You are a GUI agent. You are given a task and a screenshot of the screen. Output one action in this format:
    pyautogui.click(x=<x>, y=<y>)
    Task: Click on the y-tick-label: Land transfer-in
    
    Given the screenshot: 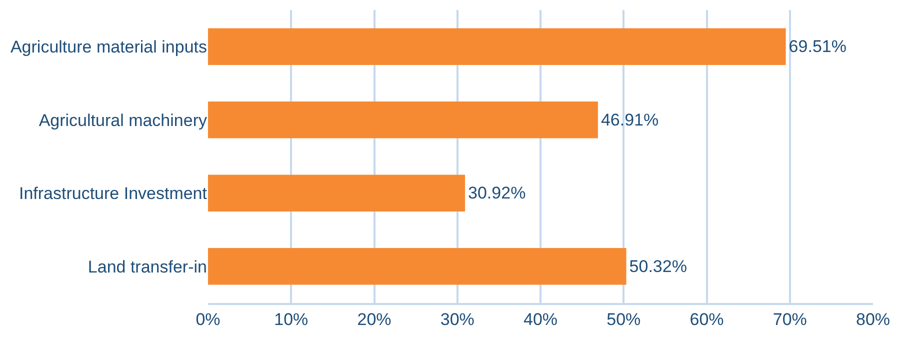 What is the action you would take?
    pyautogui.click(x=147, y=266)
    